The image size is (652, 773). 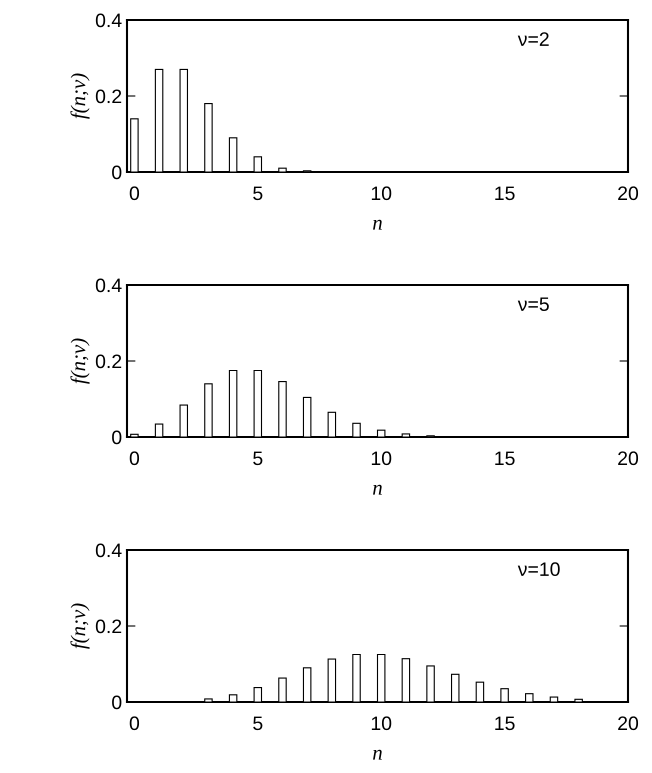 I want to click on annotation: ν=5, so click(x=533, y=304).